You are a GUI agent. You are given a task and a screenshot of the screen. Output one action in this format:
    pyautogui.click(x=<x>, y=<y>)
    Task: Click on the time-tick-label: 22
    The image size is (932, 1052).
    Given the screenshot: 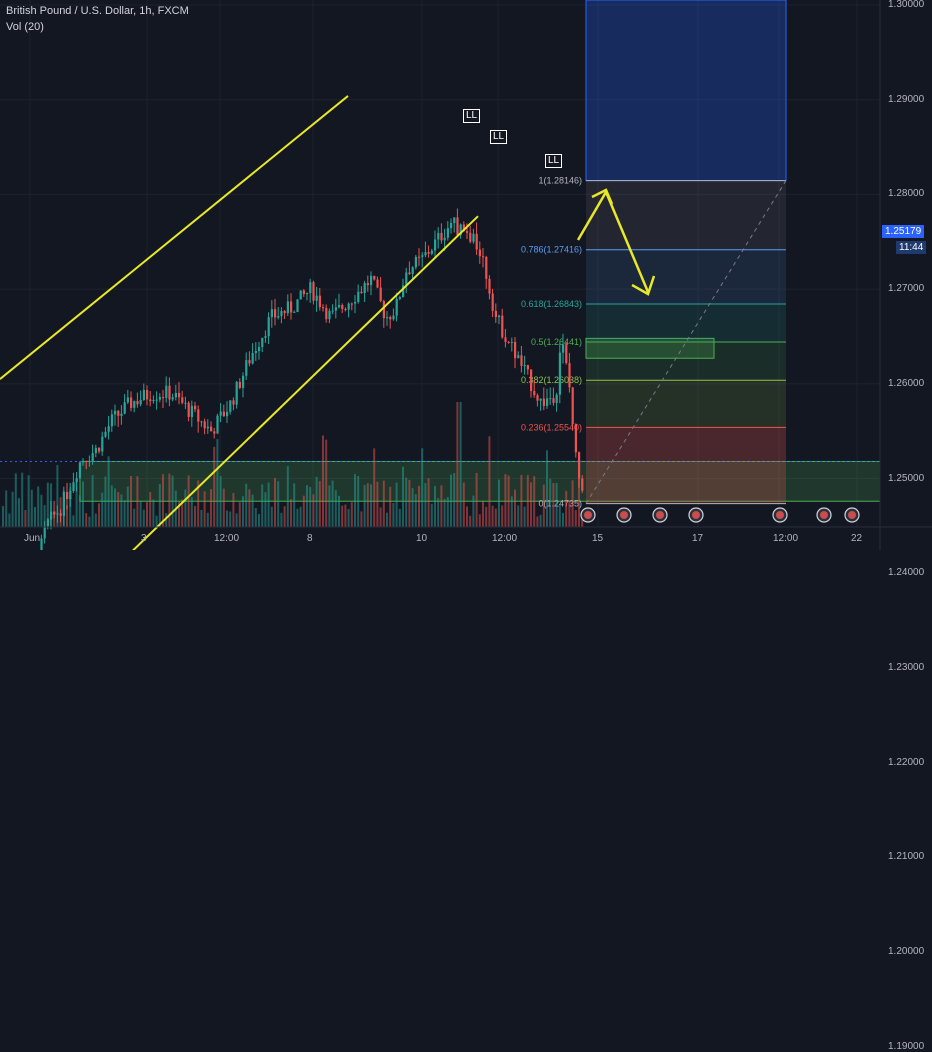 What is the action you would take?
    pyautogui.click(x=857, y=538)
    